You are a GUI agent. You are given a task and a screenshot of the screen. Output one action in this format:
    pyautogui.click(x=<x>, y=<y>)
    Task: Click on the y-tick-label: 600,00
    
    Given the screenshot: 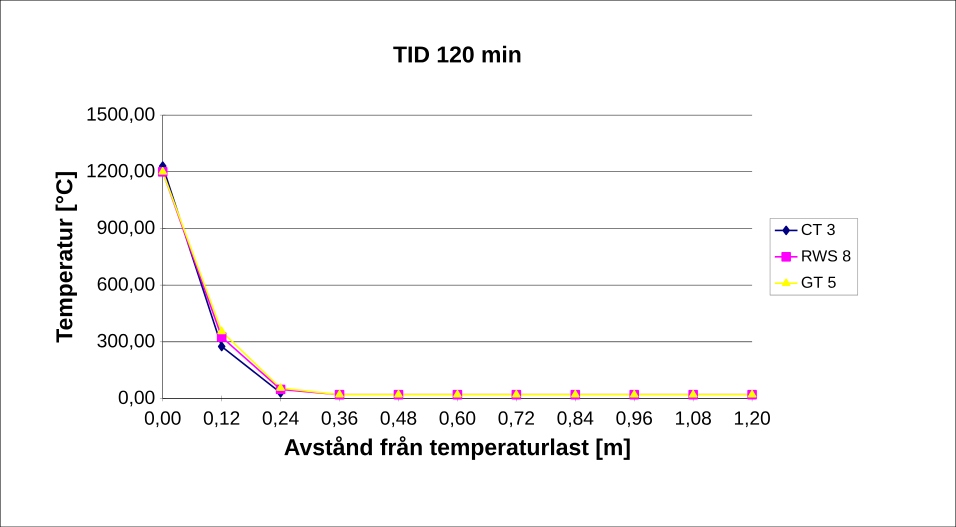 What is the action you would take?
    pyautogui.click(x=126, y=285)
    